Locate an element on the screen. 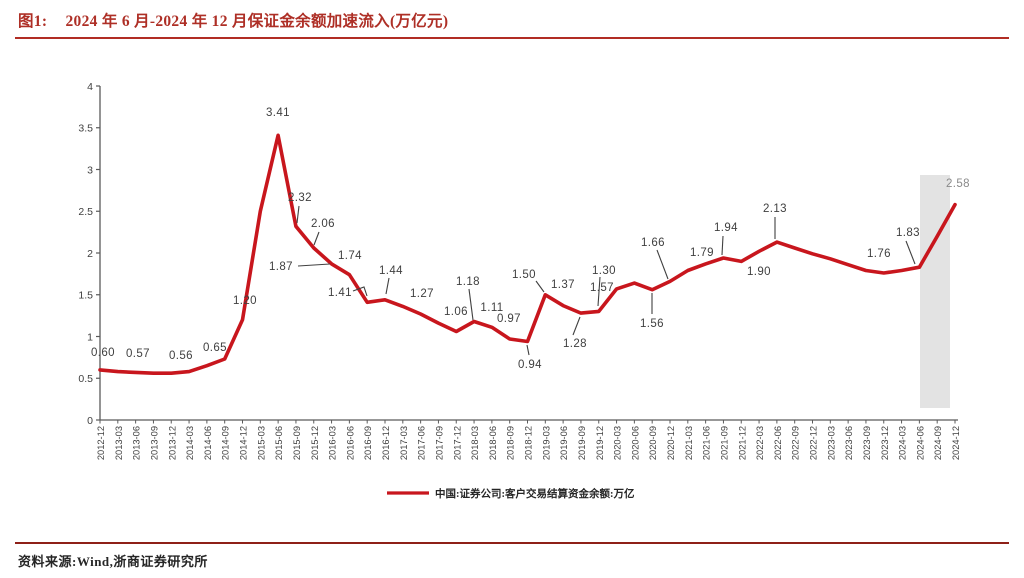 The image size is (1024, 578). data-label: 1.83 is located at coordinates (908, 233).